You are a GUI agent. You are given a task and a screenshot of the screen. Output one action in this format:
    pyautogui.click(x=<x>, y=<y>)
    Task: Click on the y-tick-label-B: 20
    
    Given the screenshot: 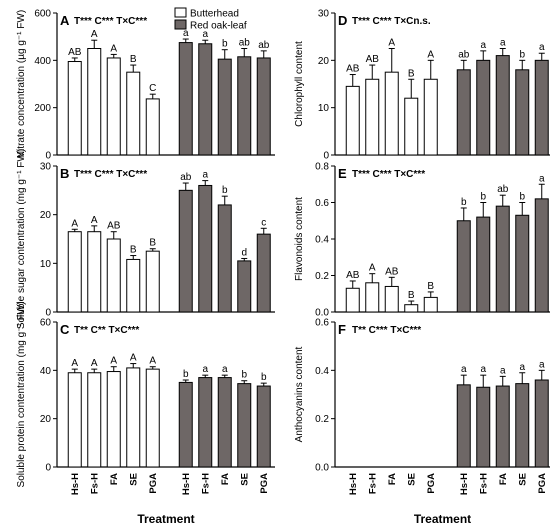 What is the action you would take?
    pyautogui.click(x=46, y=215)
    